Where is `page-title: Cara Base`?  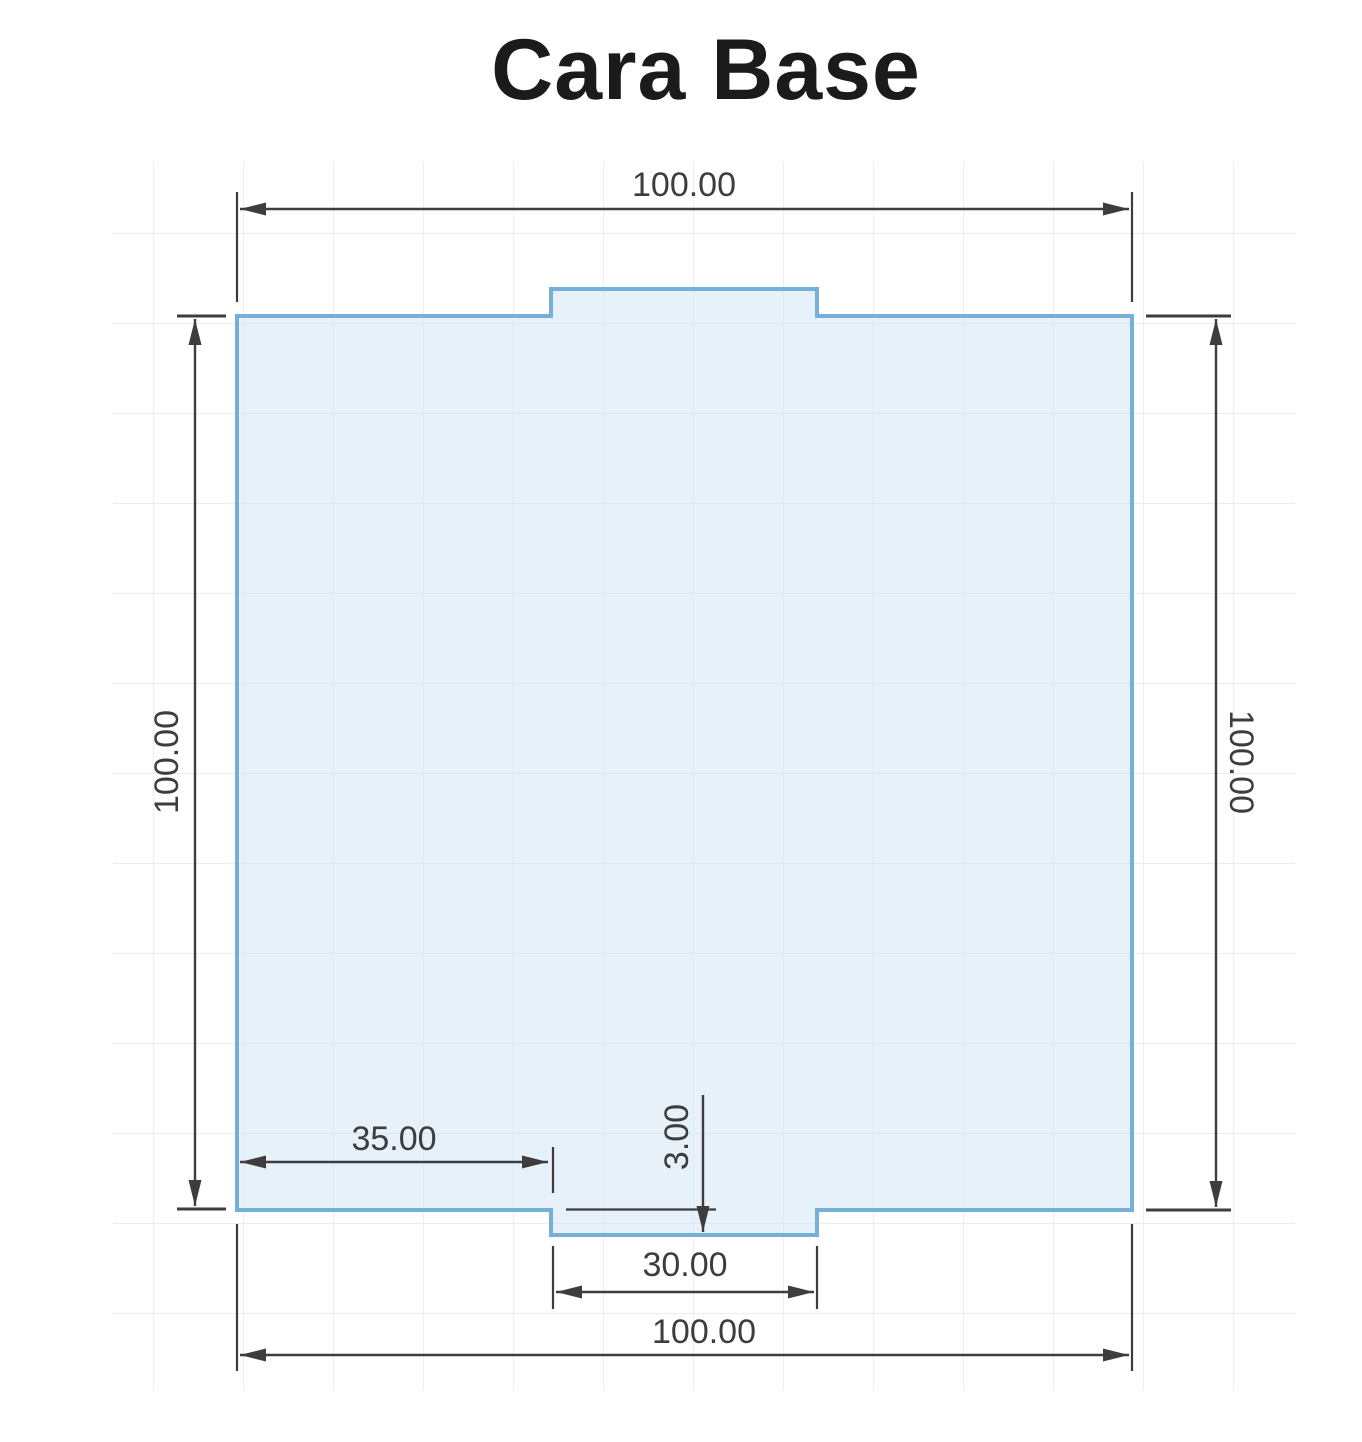
page-title: Cara Base is located at coordinates (706, 70).